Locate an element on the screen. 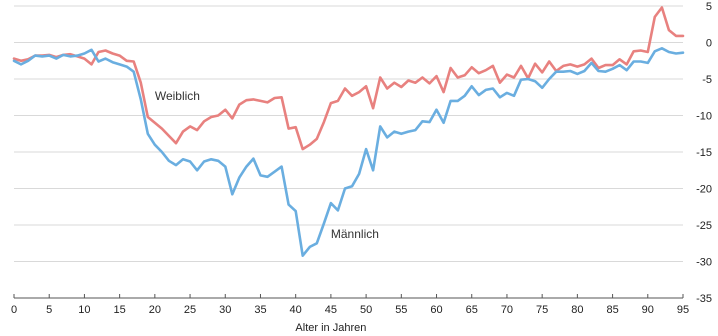 This screenshot has width=718, height=336. series-label: Weiblich is located at coordinates (177, 96).